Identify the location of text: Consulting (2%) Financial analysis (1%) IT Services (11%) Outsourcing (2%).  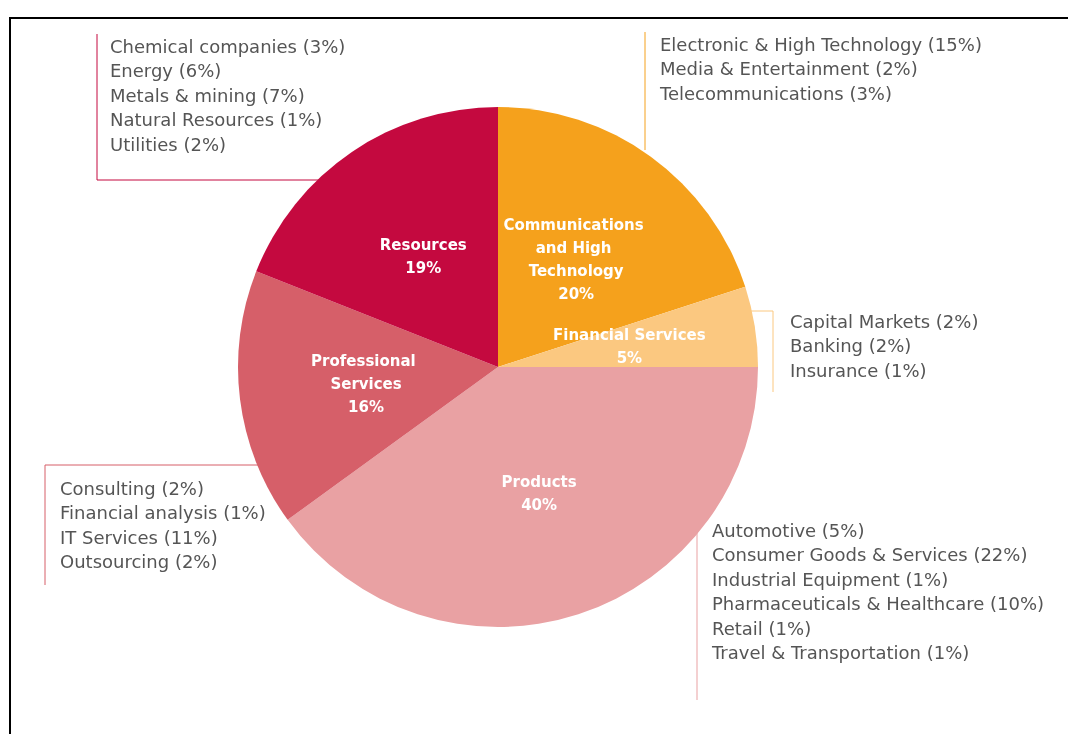
(163, 525).